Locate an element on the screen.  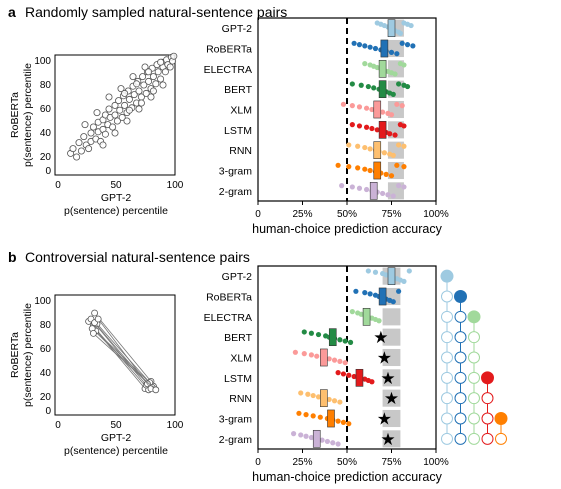
scatter-b-xtick-50: 50 is located at coordinates (116, 425).